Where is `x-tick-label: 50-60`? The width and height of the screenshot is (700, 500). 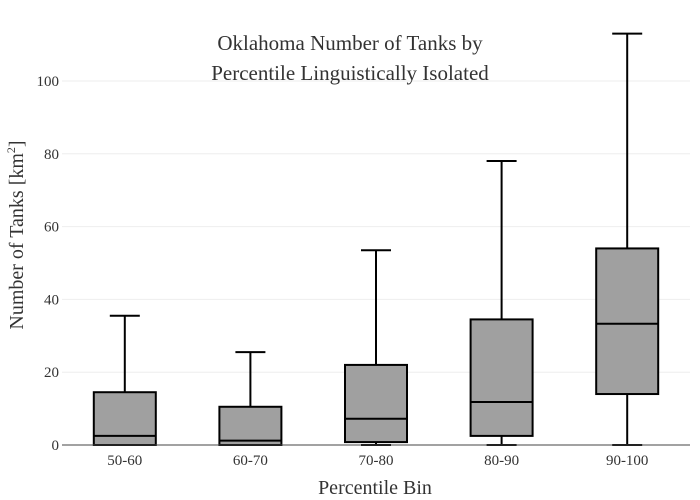 x-tick-label: 50-60 is located at coordinates (124, 461).